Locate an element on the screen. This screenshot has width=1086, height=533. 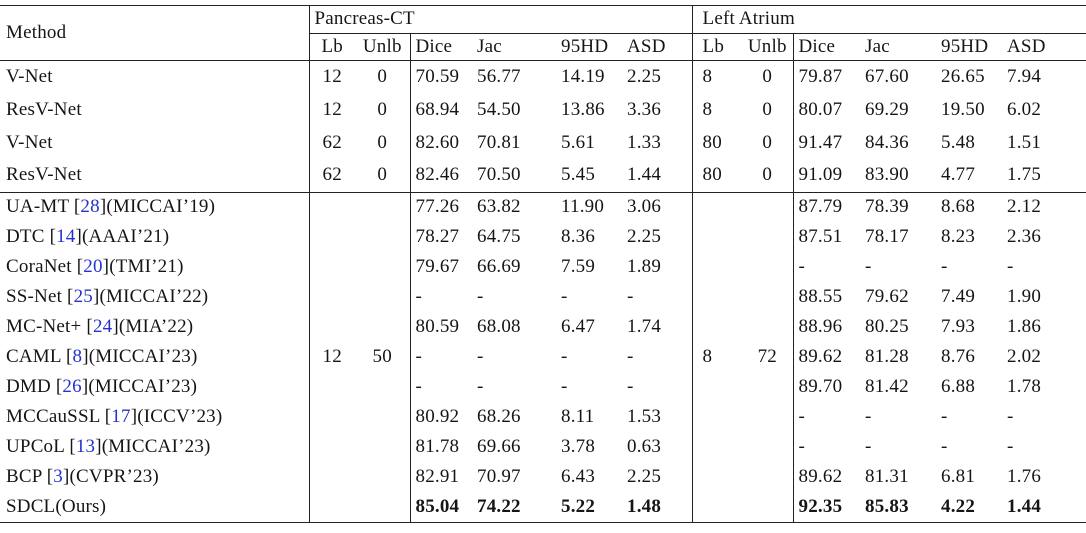
labeled-count-cell: 12 is located at coordinates (332, 357).